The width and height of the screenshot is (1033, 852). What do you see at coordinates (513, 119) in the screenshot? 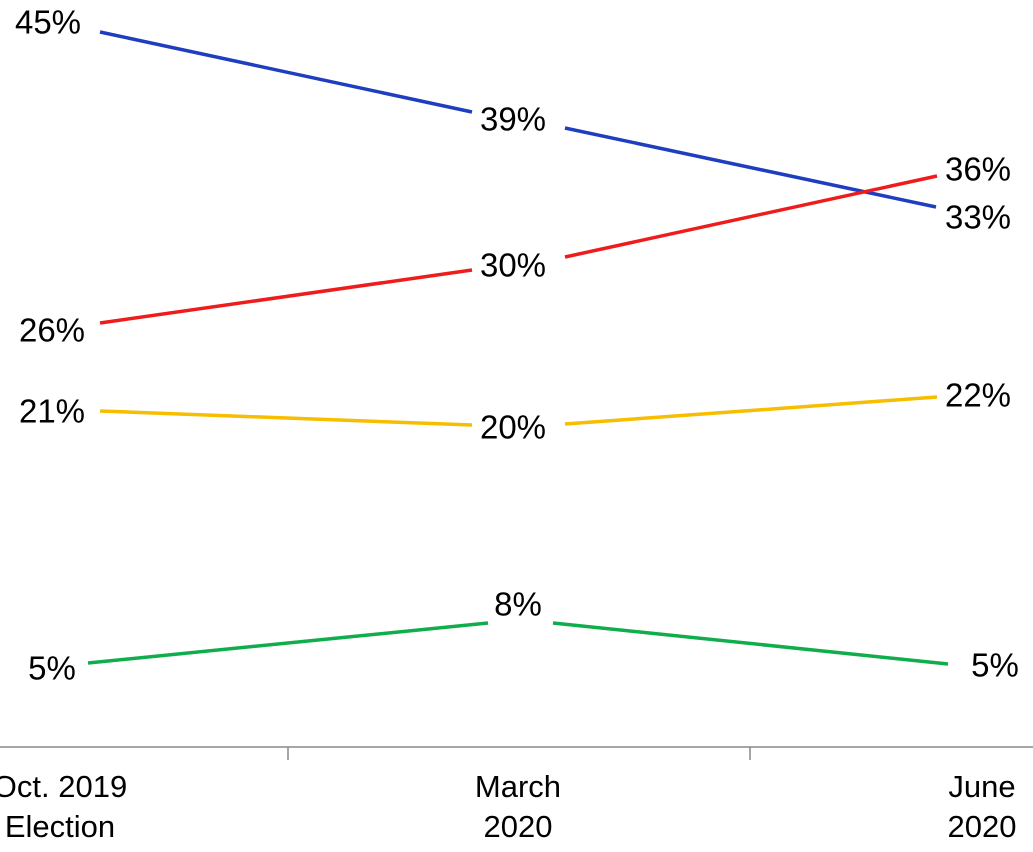
I see `data-label: 39%` at bounding box center [513, 119].